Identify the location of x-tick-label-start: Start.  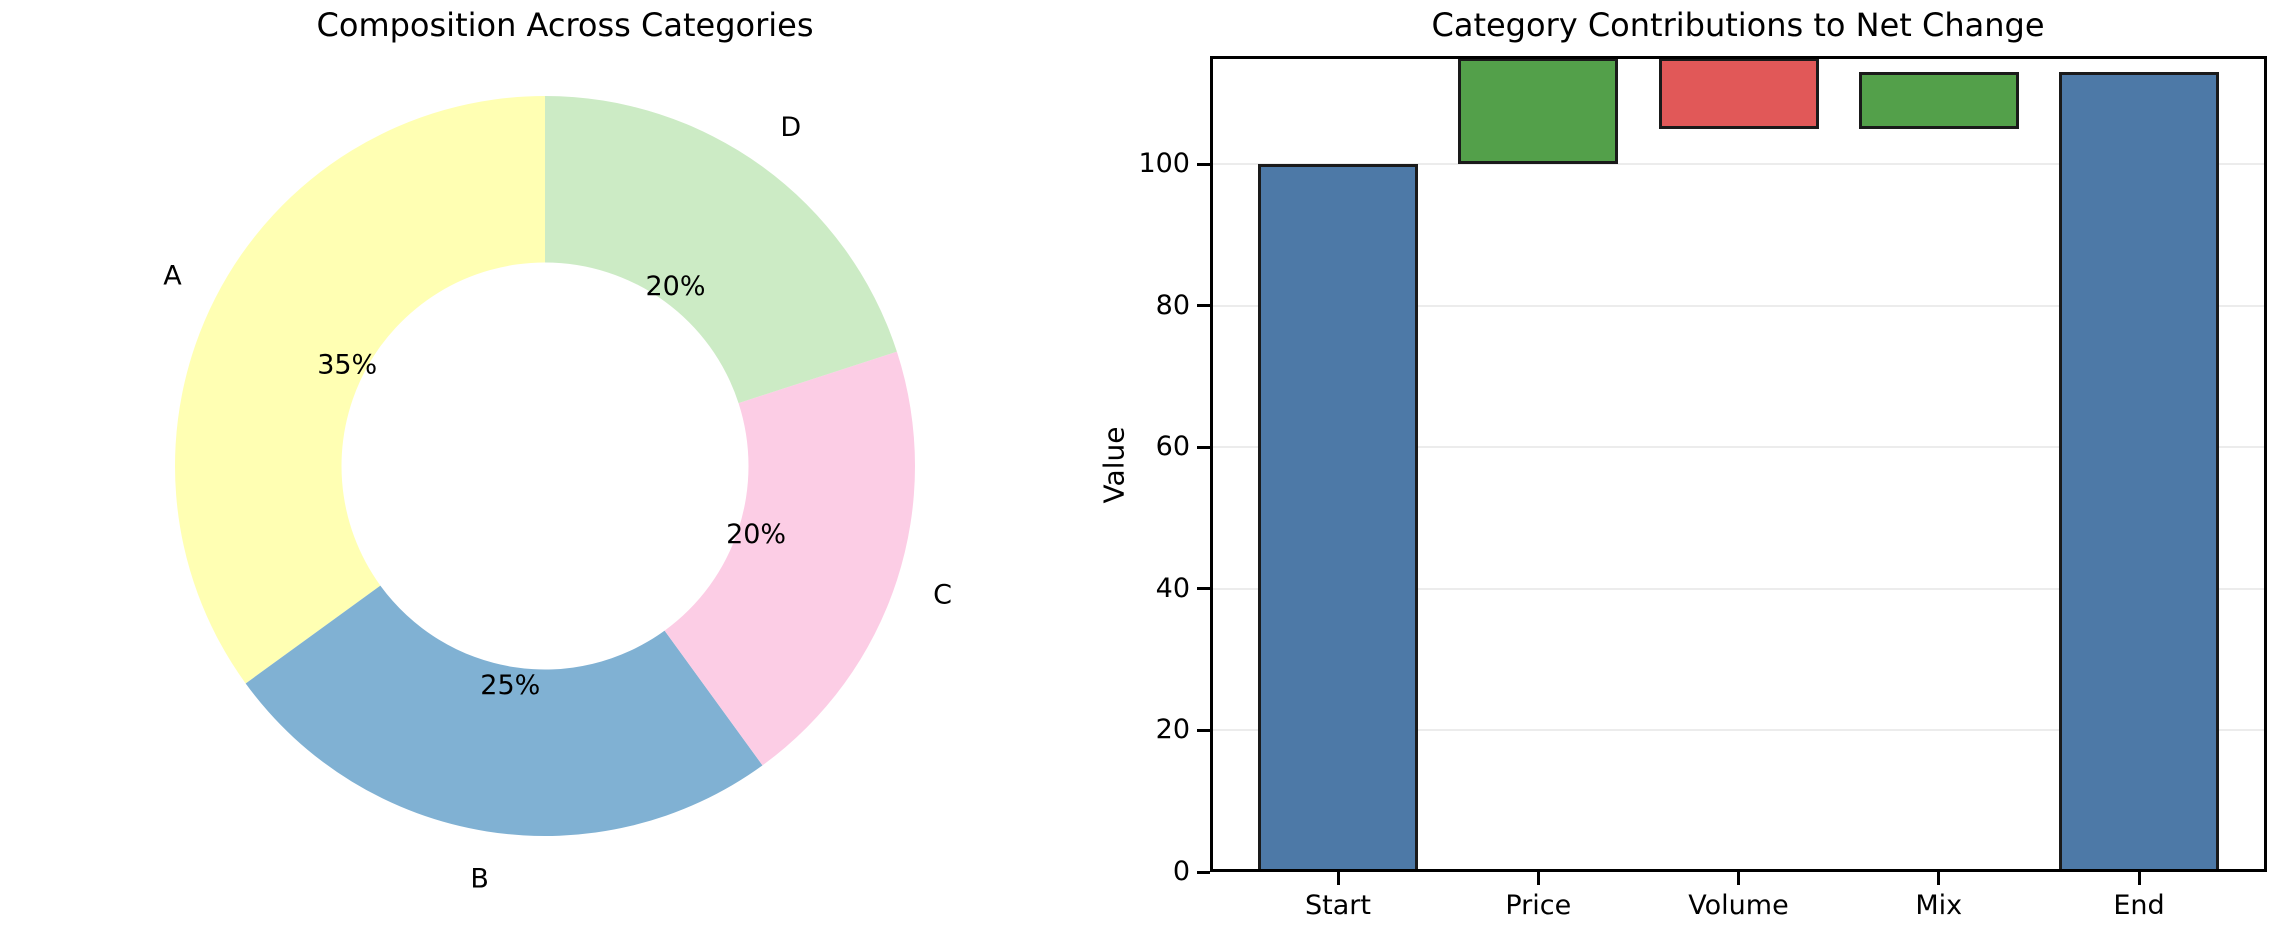
(1338, 905).